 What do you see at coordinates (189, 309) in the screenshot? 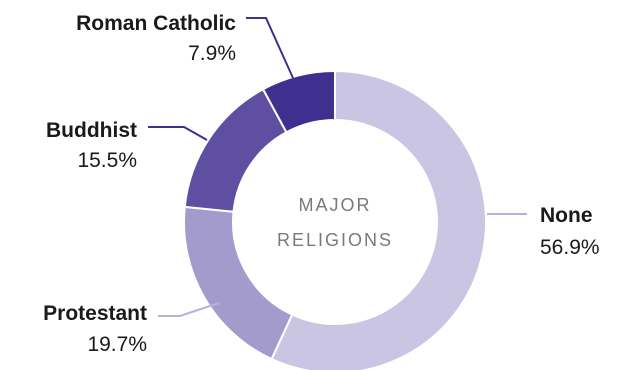
I see `leader-protestant` at bounding box center [189, 309].